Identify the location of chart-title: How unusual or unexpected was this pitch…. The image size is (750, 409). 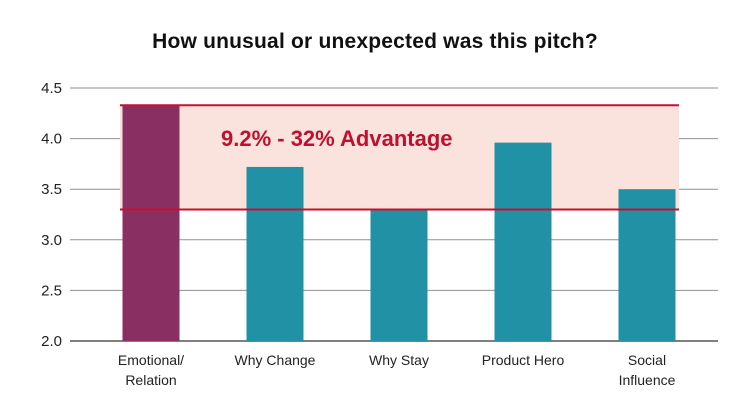
(375, 41).